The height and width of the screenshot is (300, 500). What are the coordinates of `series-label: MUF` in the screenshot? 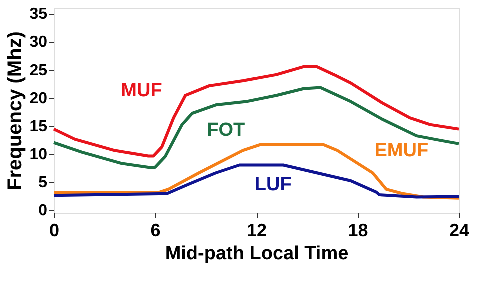 It's located at (141, 91).